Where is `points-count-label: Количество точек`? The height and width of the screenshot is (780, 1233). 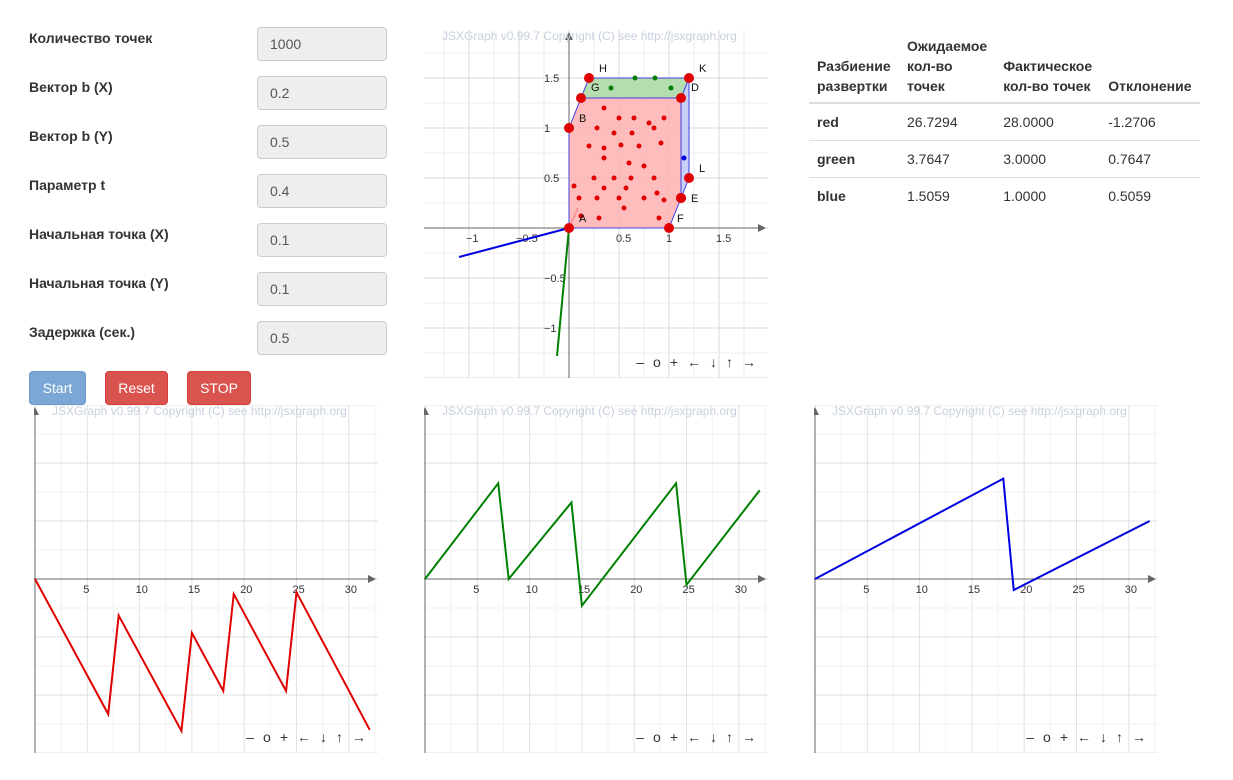 points-count-label: Количество точек is located at coordinates (91, 38).